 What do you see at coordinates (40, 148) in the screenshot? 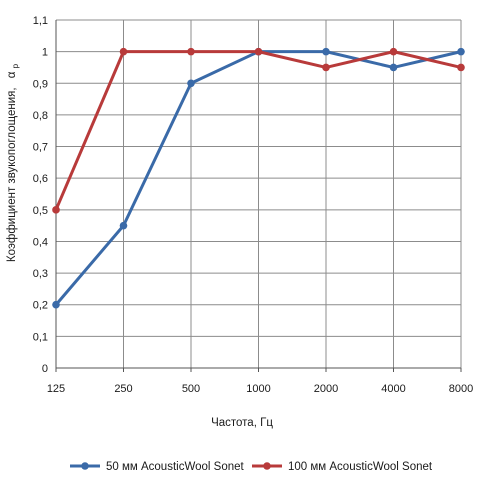
I see `y-tick-label: 0,7` at bounding box center [40, 148].